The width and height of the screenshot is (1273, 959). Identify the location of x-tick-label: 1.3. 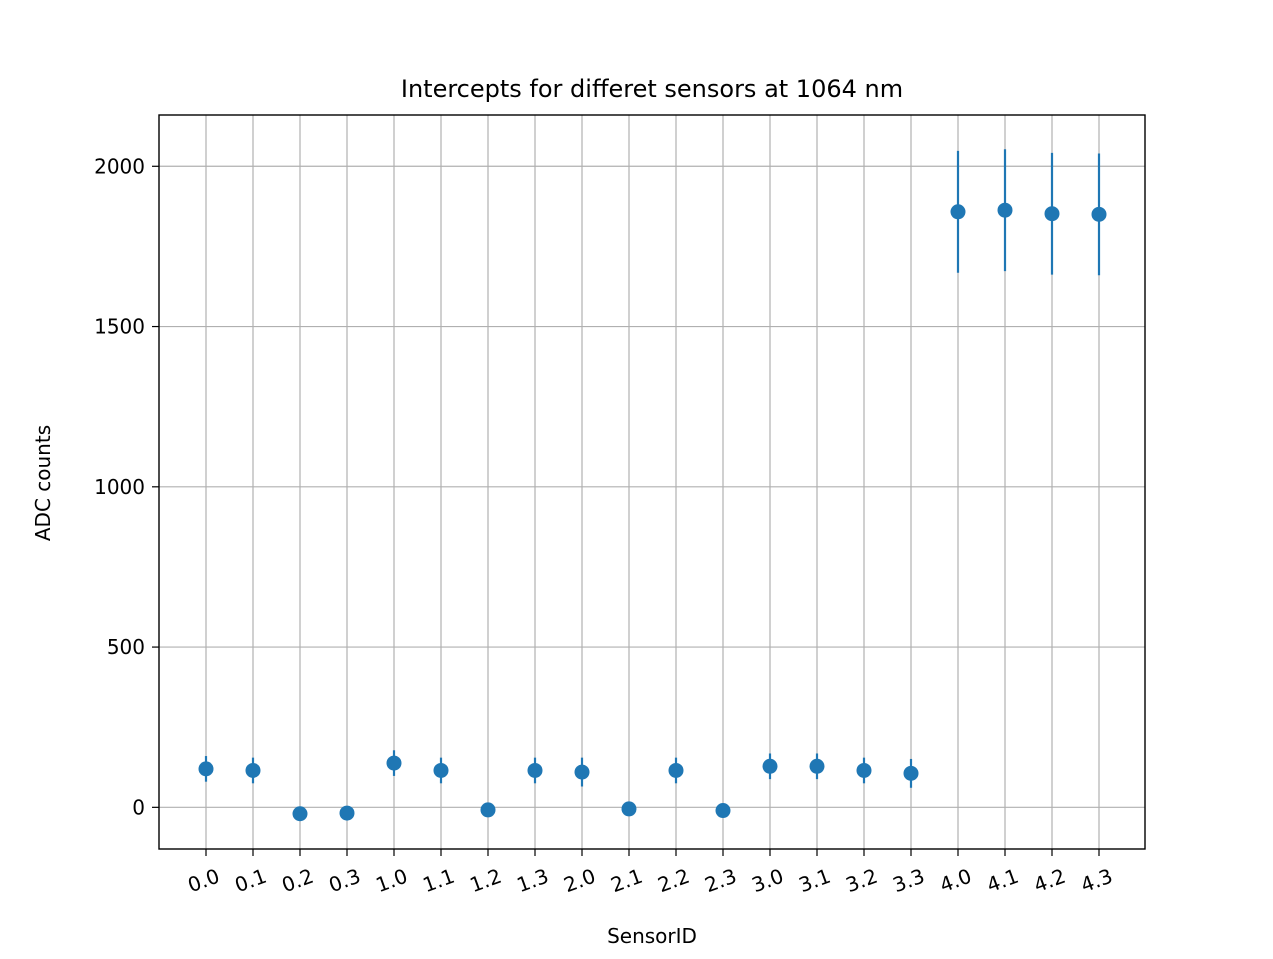
(533, 880).